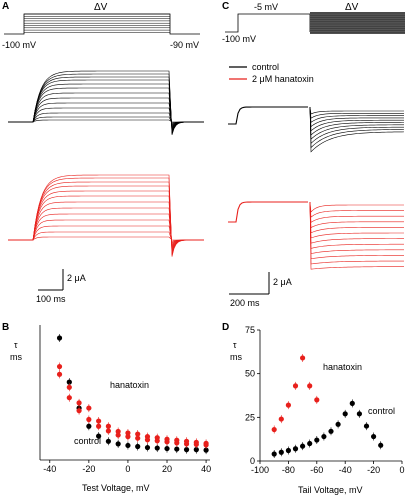  What do you see at coordinates (76, 278) in the screenshot?
I see `panel-a-scale-current: 2 μA` at bounding box center [76, 278].